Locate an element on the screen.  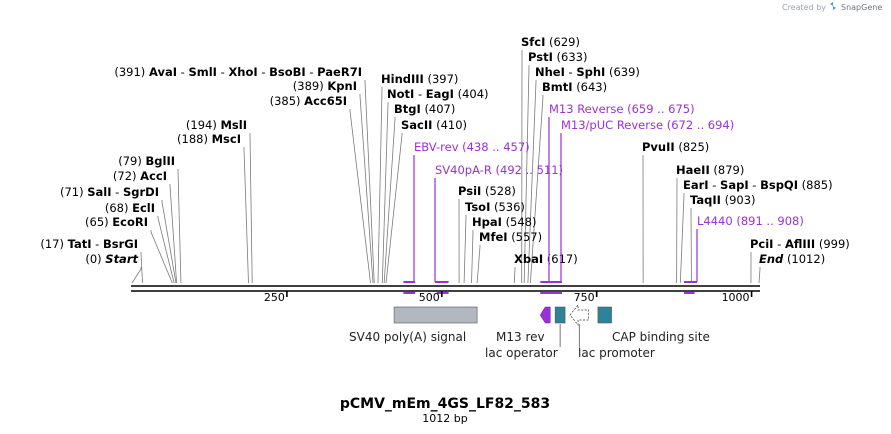
site-label-eari-group: EarI - SapI - BspQI (885) is located at coordinates (758, 185).